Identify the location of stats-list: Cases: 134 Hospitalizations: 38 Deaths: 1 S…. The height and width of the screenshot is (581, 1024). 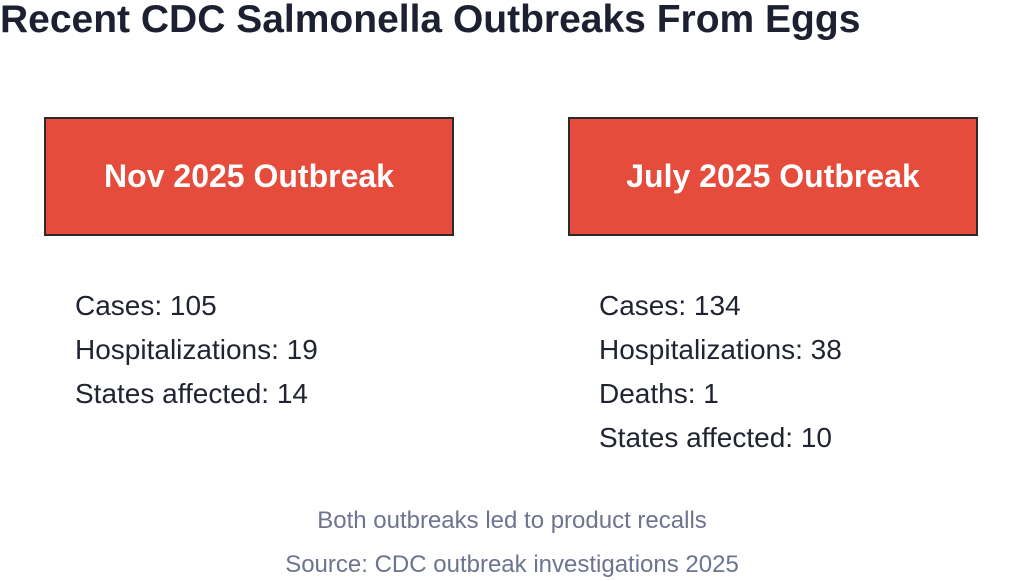
(720, 372).